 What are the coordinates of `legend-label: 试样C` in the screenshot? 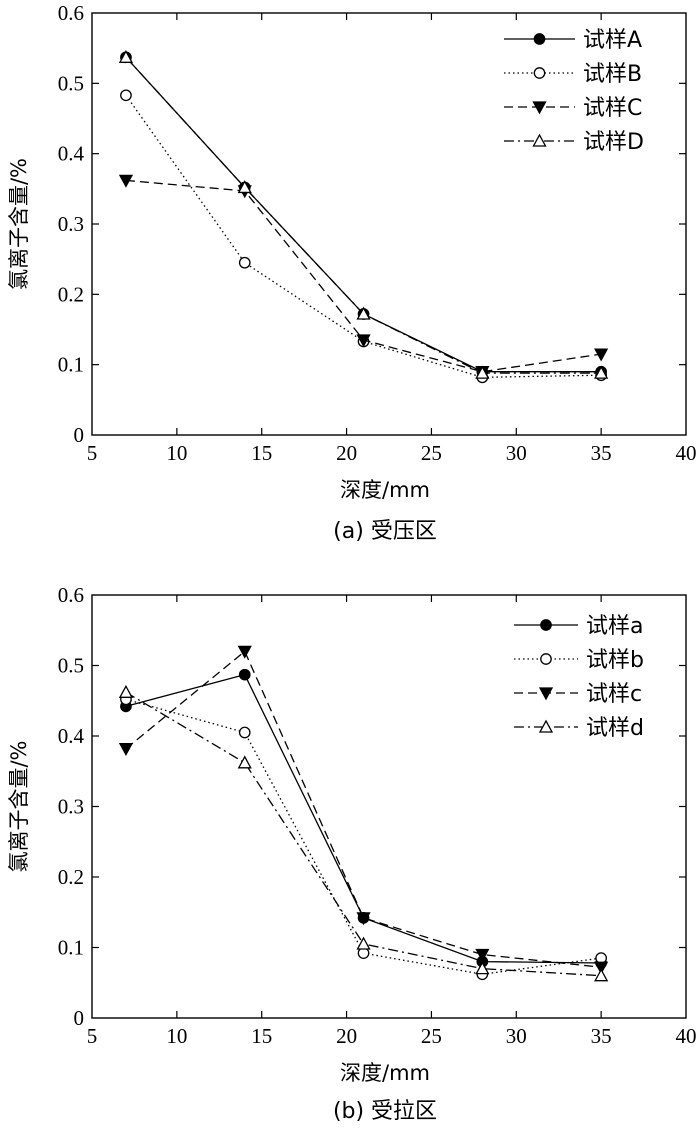 It's located at (612, 108).